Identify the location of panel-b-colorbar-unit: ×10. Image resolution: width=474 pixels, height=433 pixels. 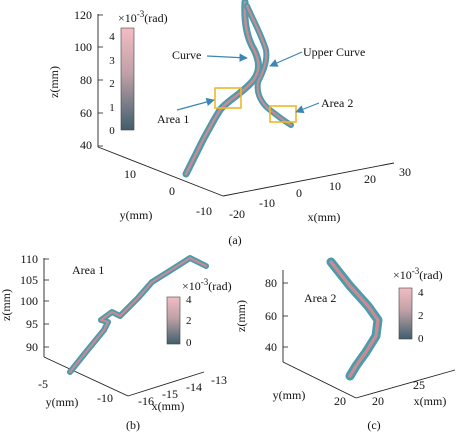
(191, 286).